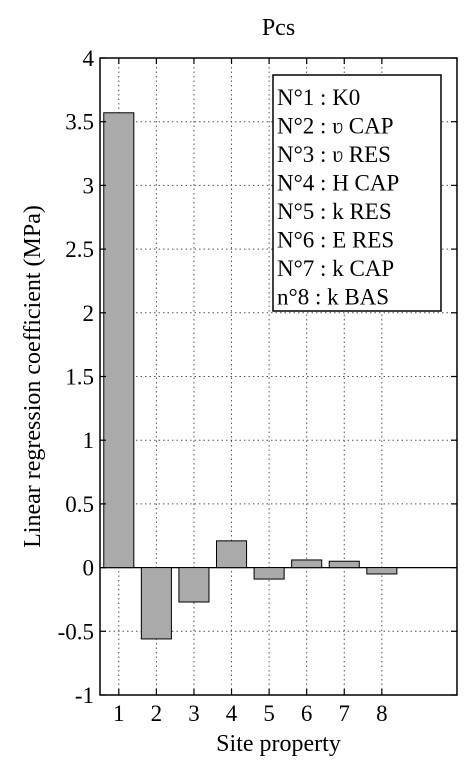  I want to click on y-tick-label: 4, so click(89, 58).